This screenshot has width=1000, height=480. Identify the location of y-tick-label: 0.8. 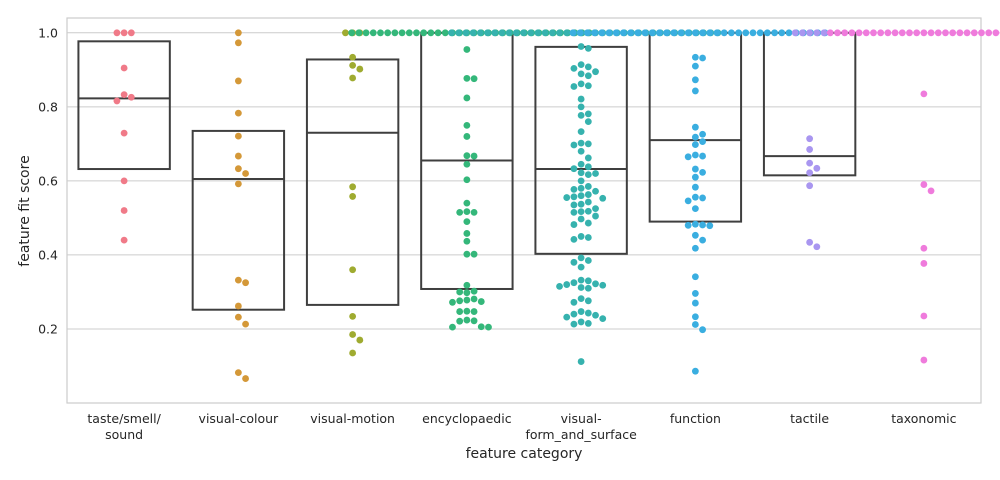
(48, 106).